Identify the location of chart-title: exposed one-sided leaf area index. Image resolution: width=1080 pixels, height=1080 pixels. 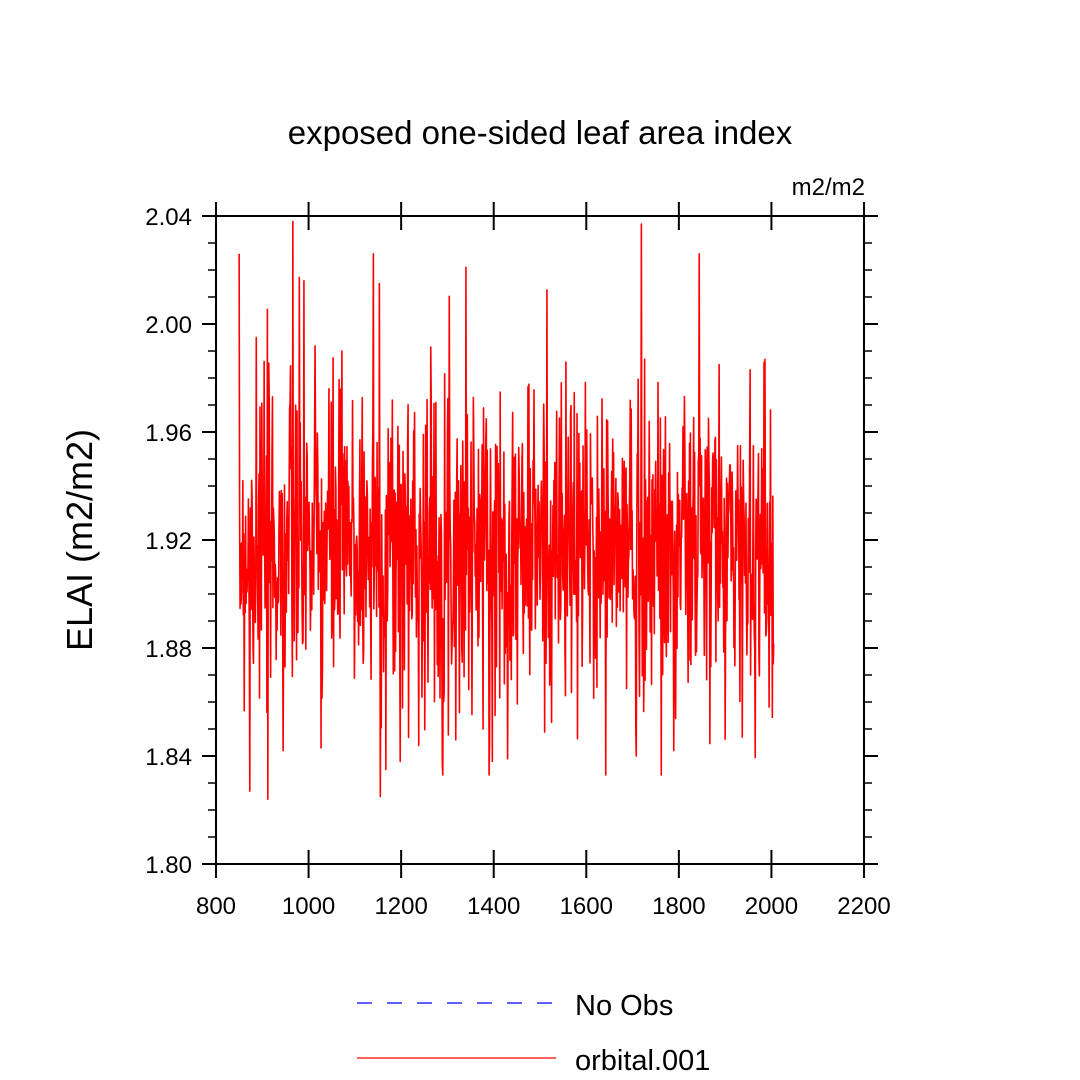
(540, 132).